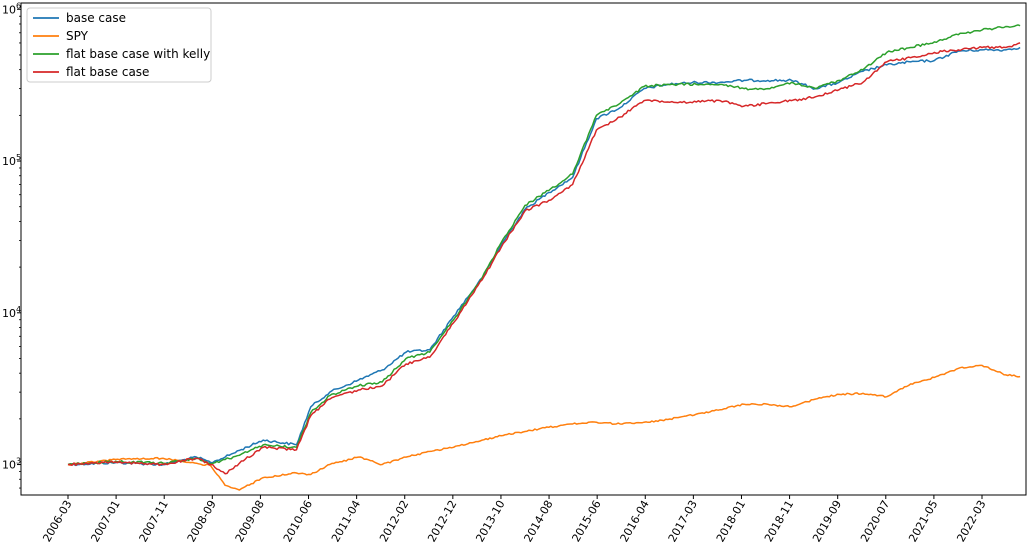  I want to click on x-tick-label-6: 2010-06, so click(298, 521).